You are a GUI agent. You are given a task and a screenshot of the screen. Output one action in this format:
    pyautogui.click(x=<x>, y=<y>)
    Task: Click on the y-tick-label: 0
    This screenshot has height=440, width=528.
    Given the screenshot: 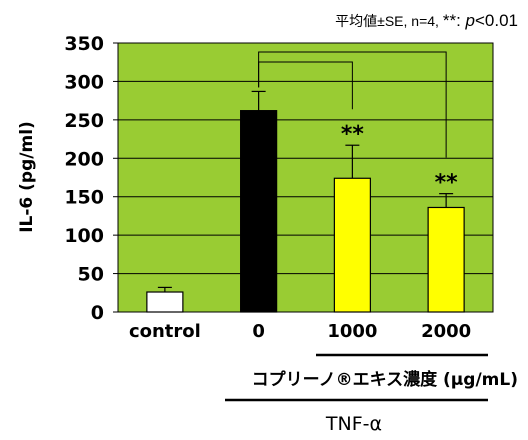 What is the action you would take?
    pyautogui.click(x=97, y=313)
    